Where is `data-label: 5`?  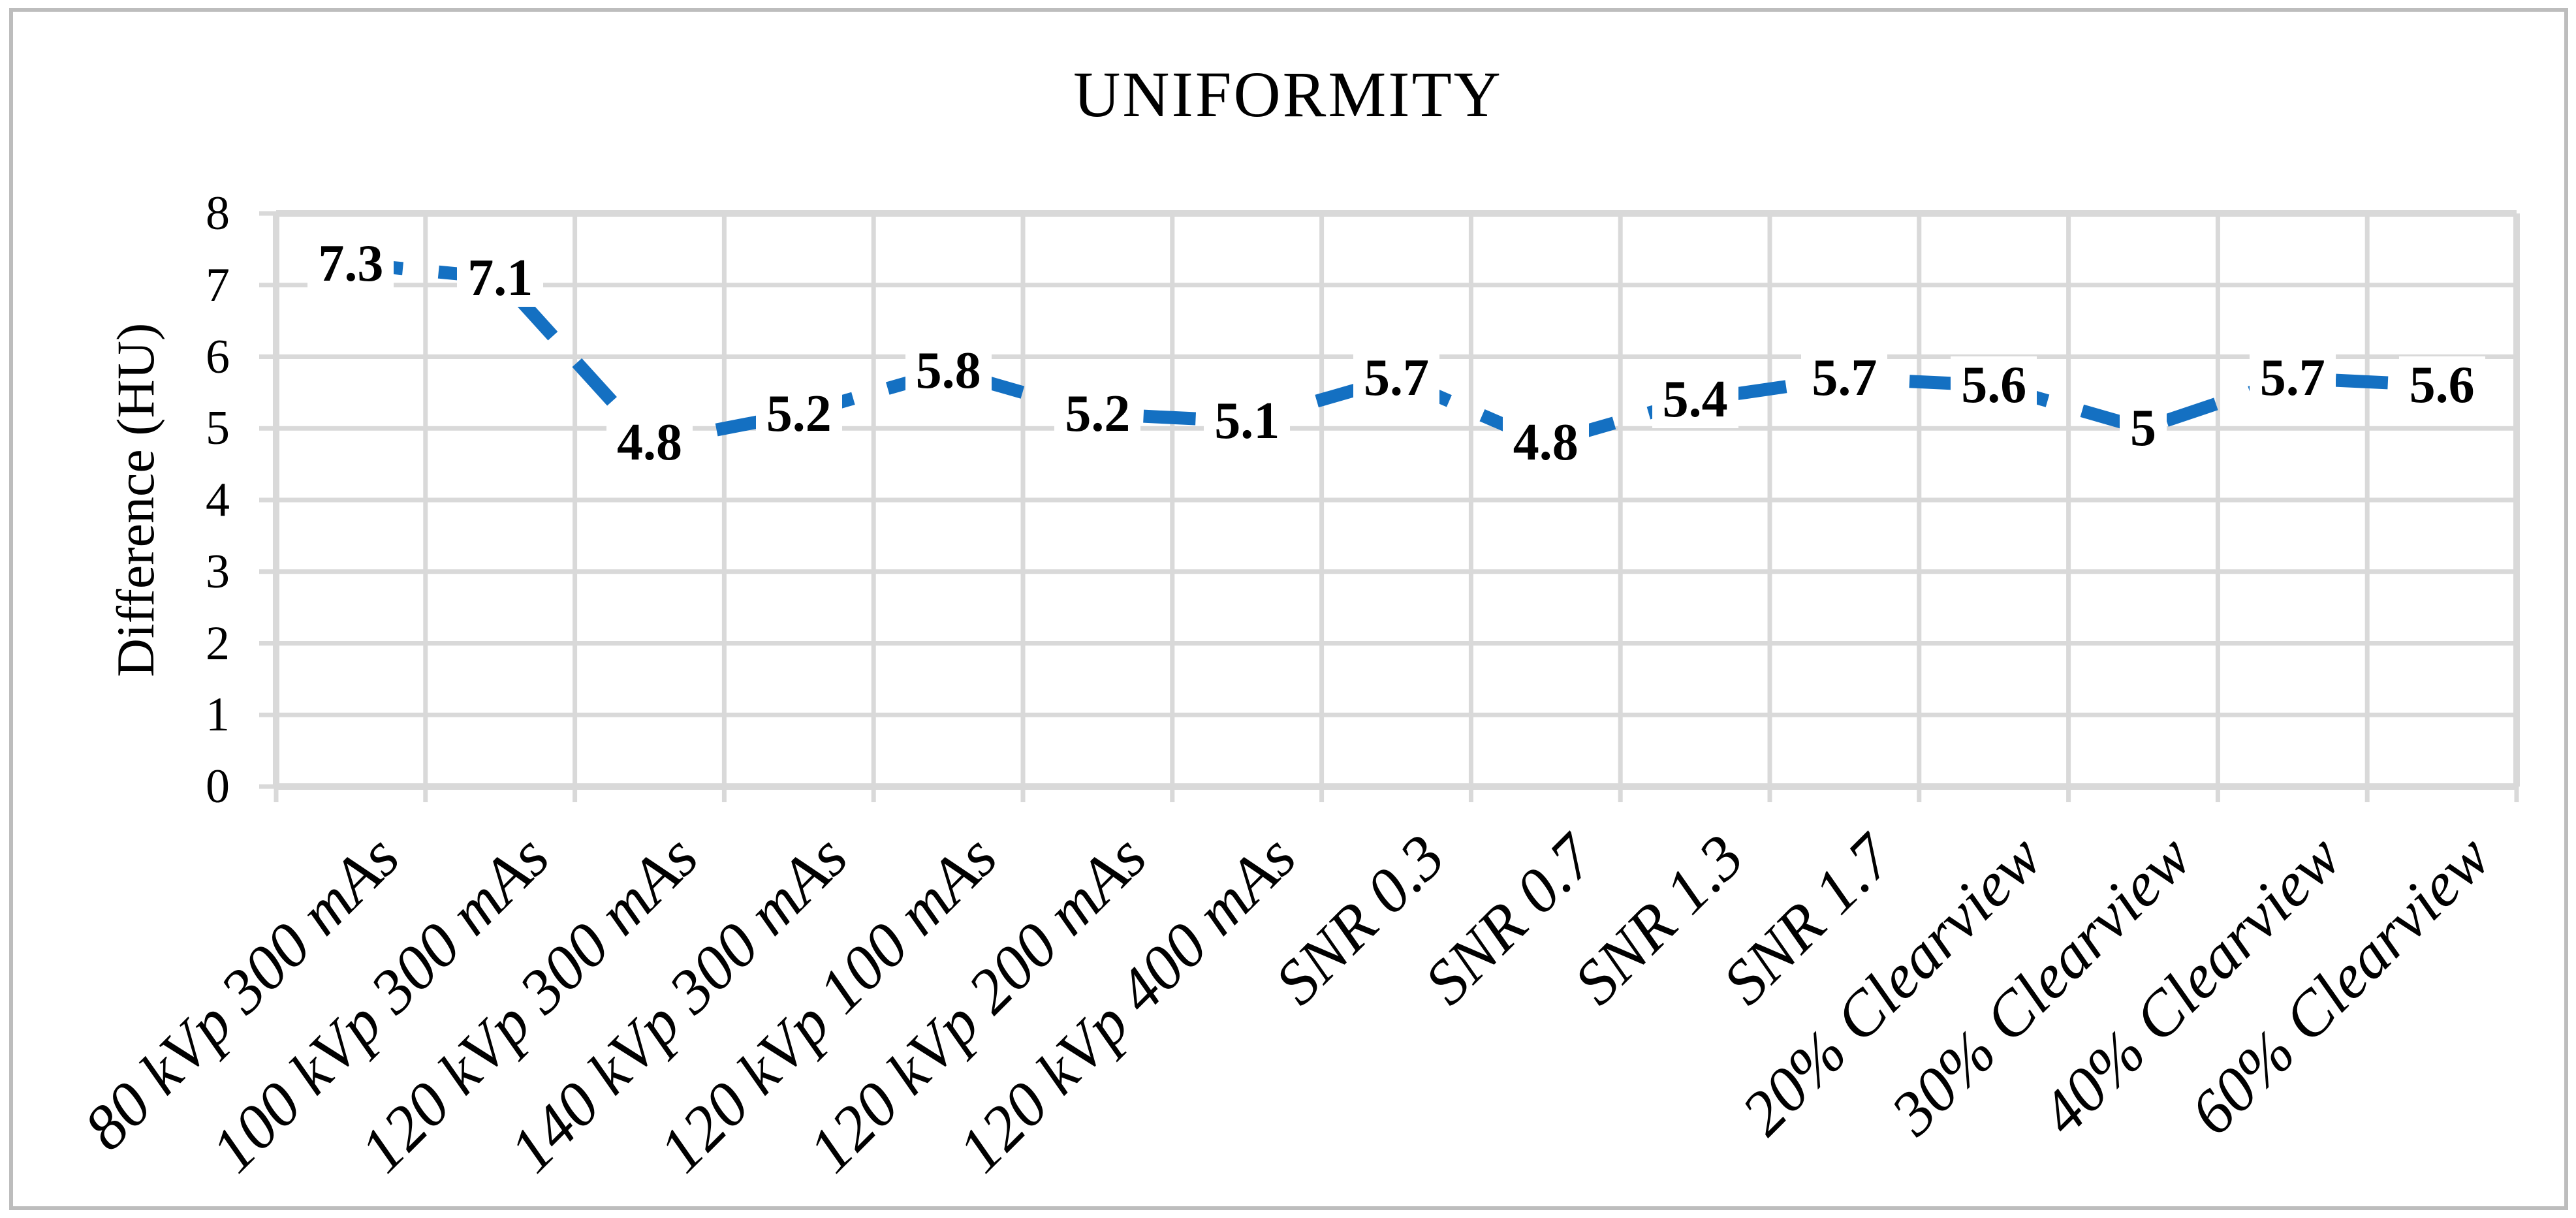 data-label: 5 is located at coordinates (2143, 429).